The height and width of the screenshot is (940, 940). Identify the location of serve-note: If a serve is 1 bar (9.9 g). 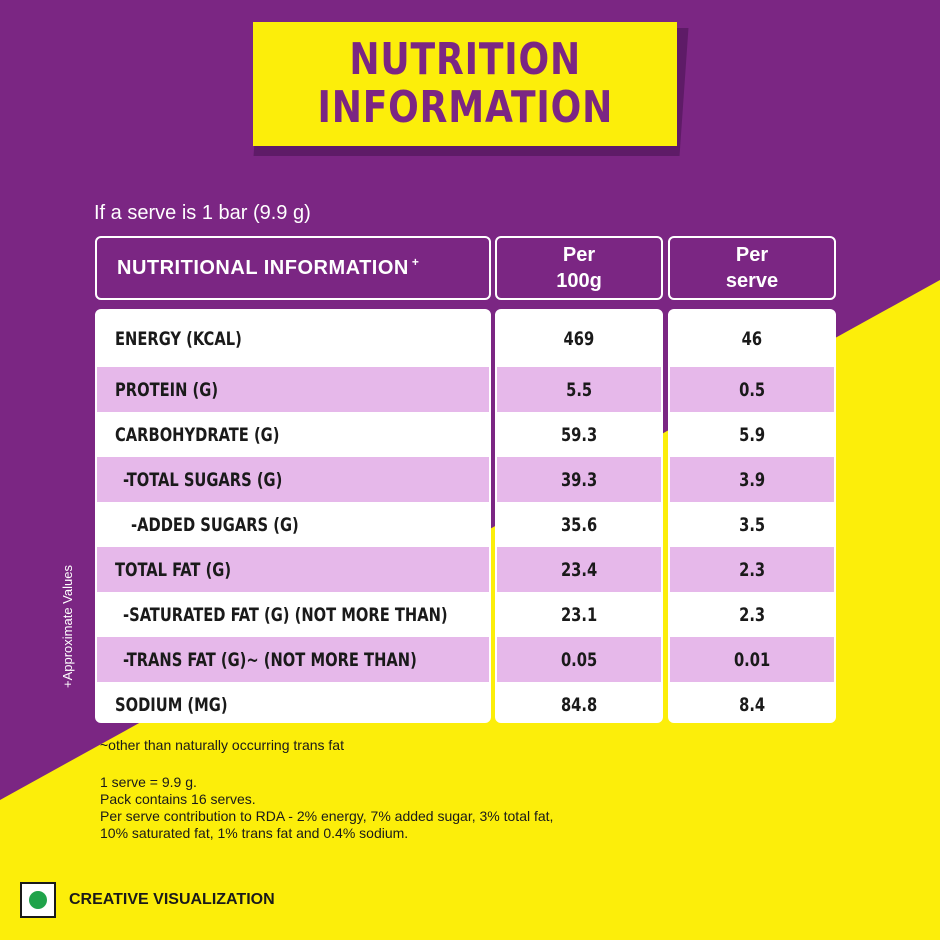
(202, 213).